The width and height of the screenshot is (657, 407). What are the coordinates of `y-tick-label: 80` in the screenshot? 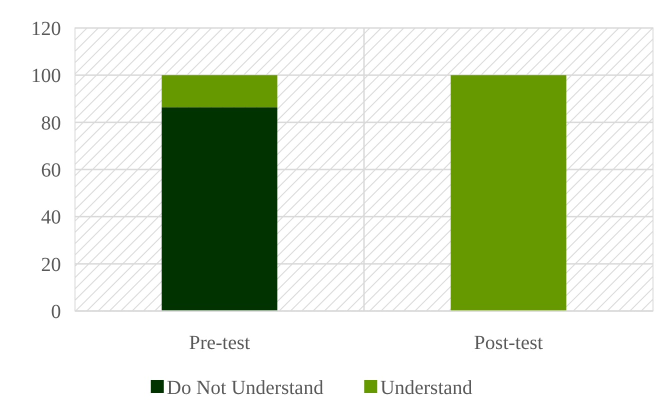 It's located at (51, 123).